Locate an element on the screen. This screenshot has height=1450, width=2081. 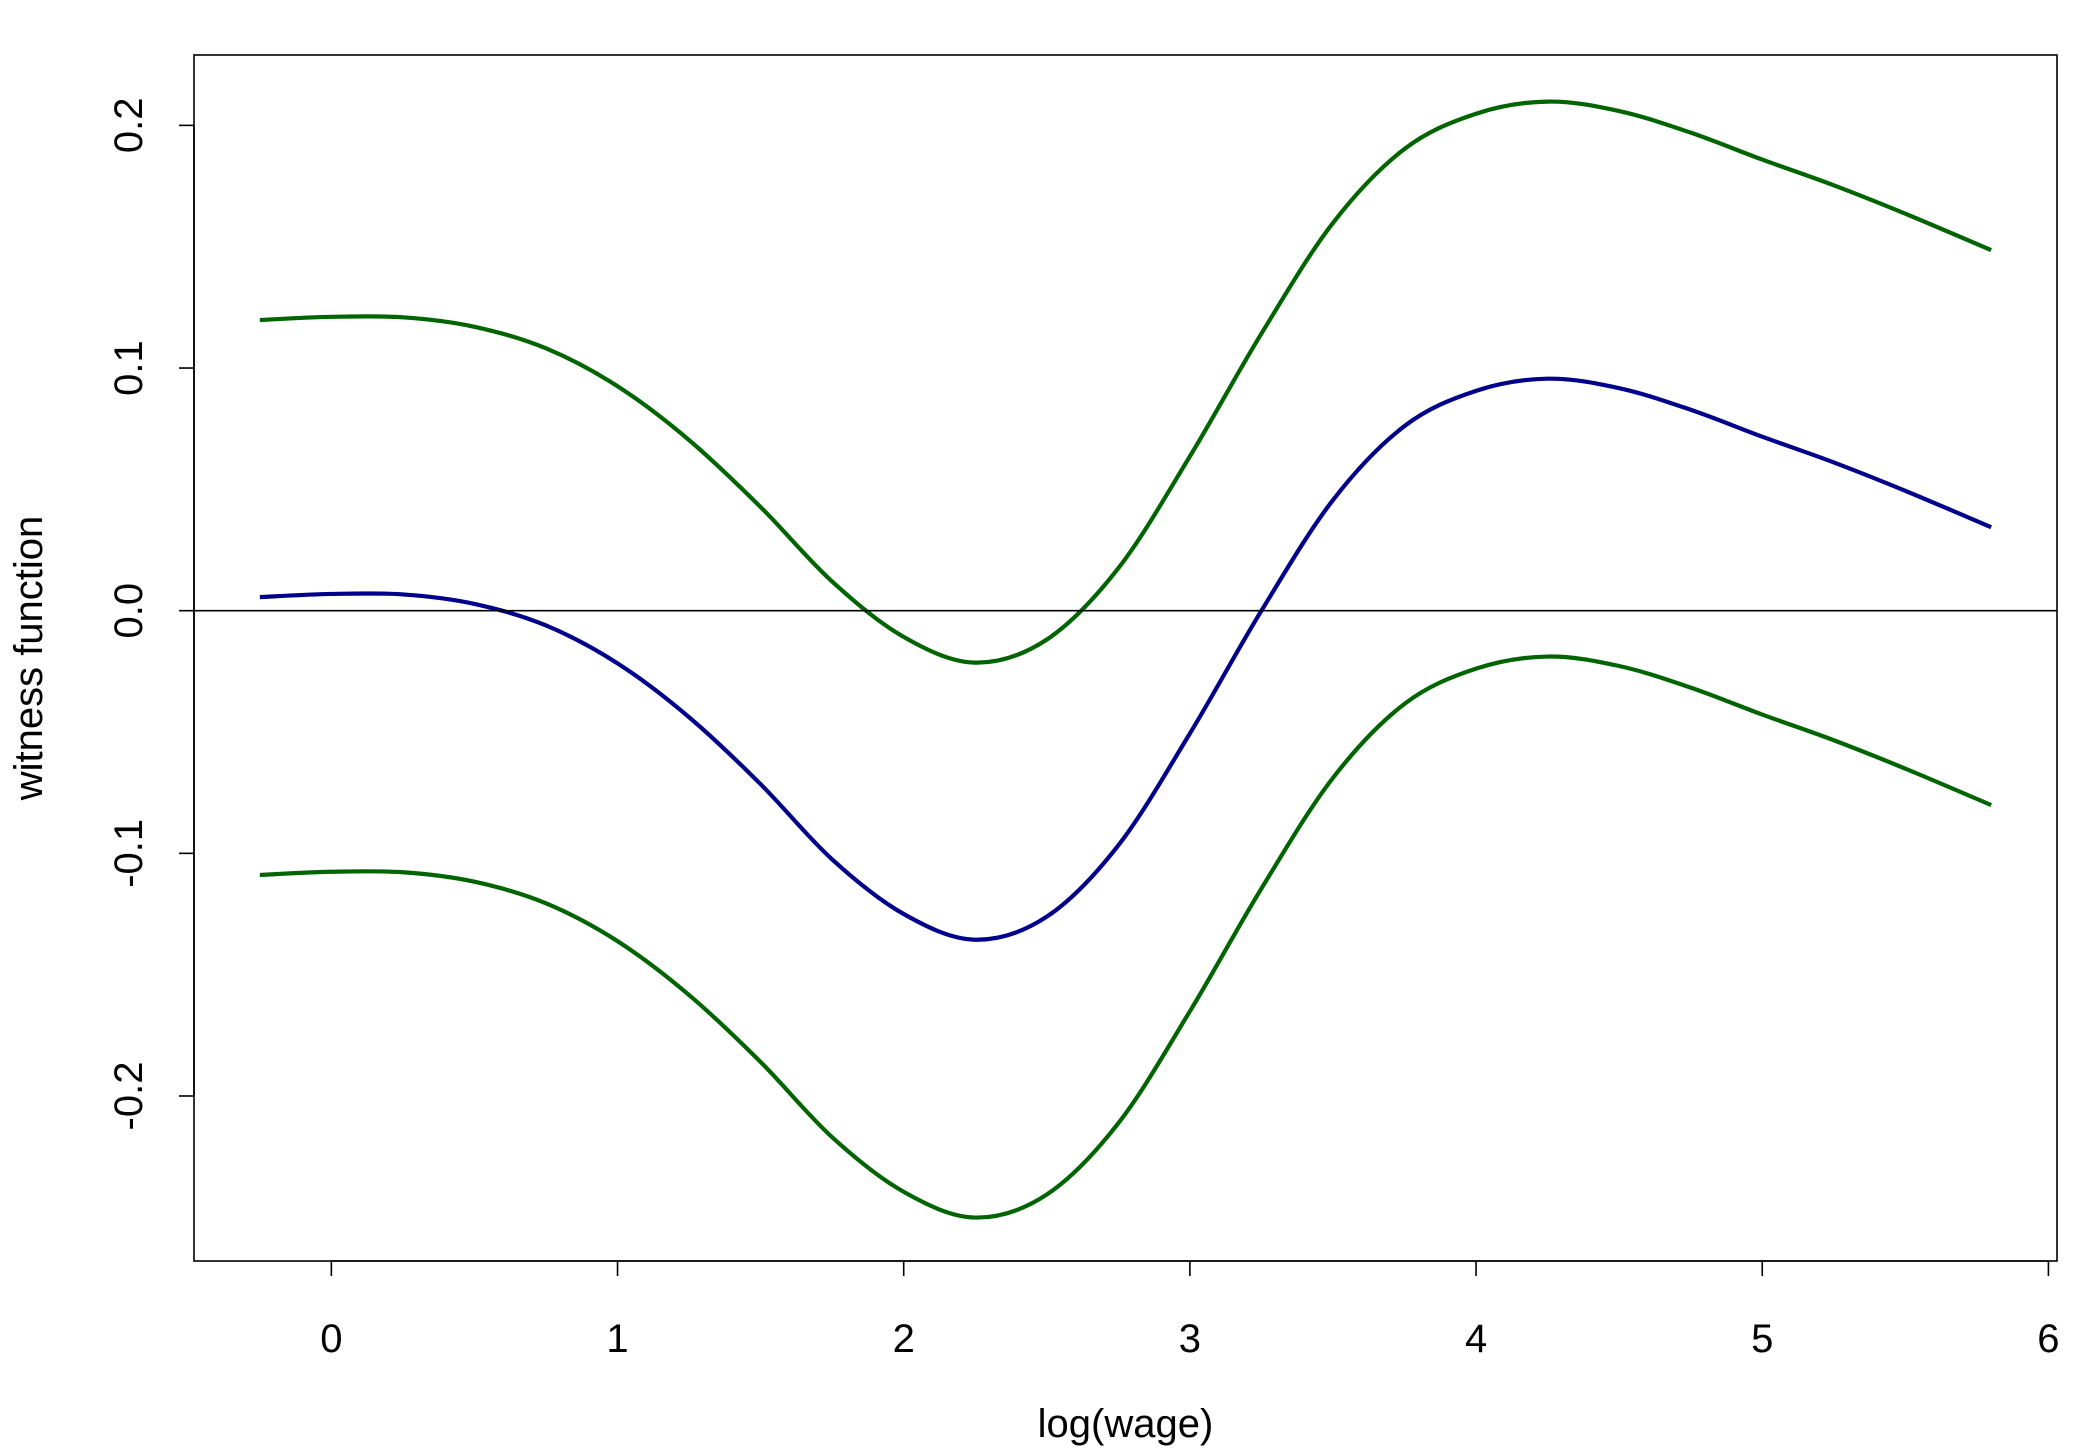
x-axis-title: log(wage) is located at coordinates (1126, 1424).